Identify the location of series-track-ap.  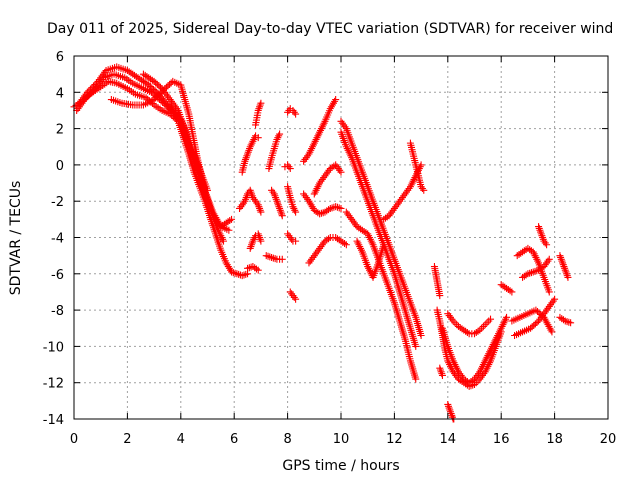
(506, 288).